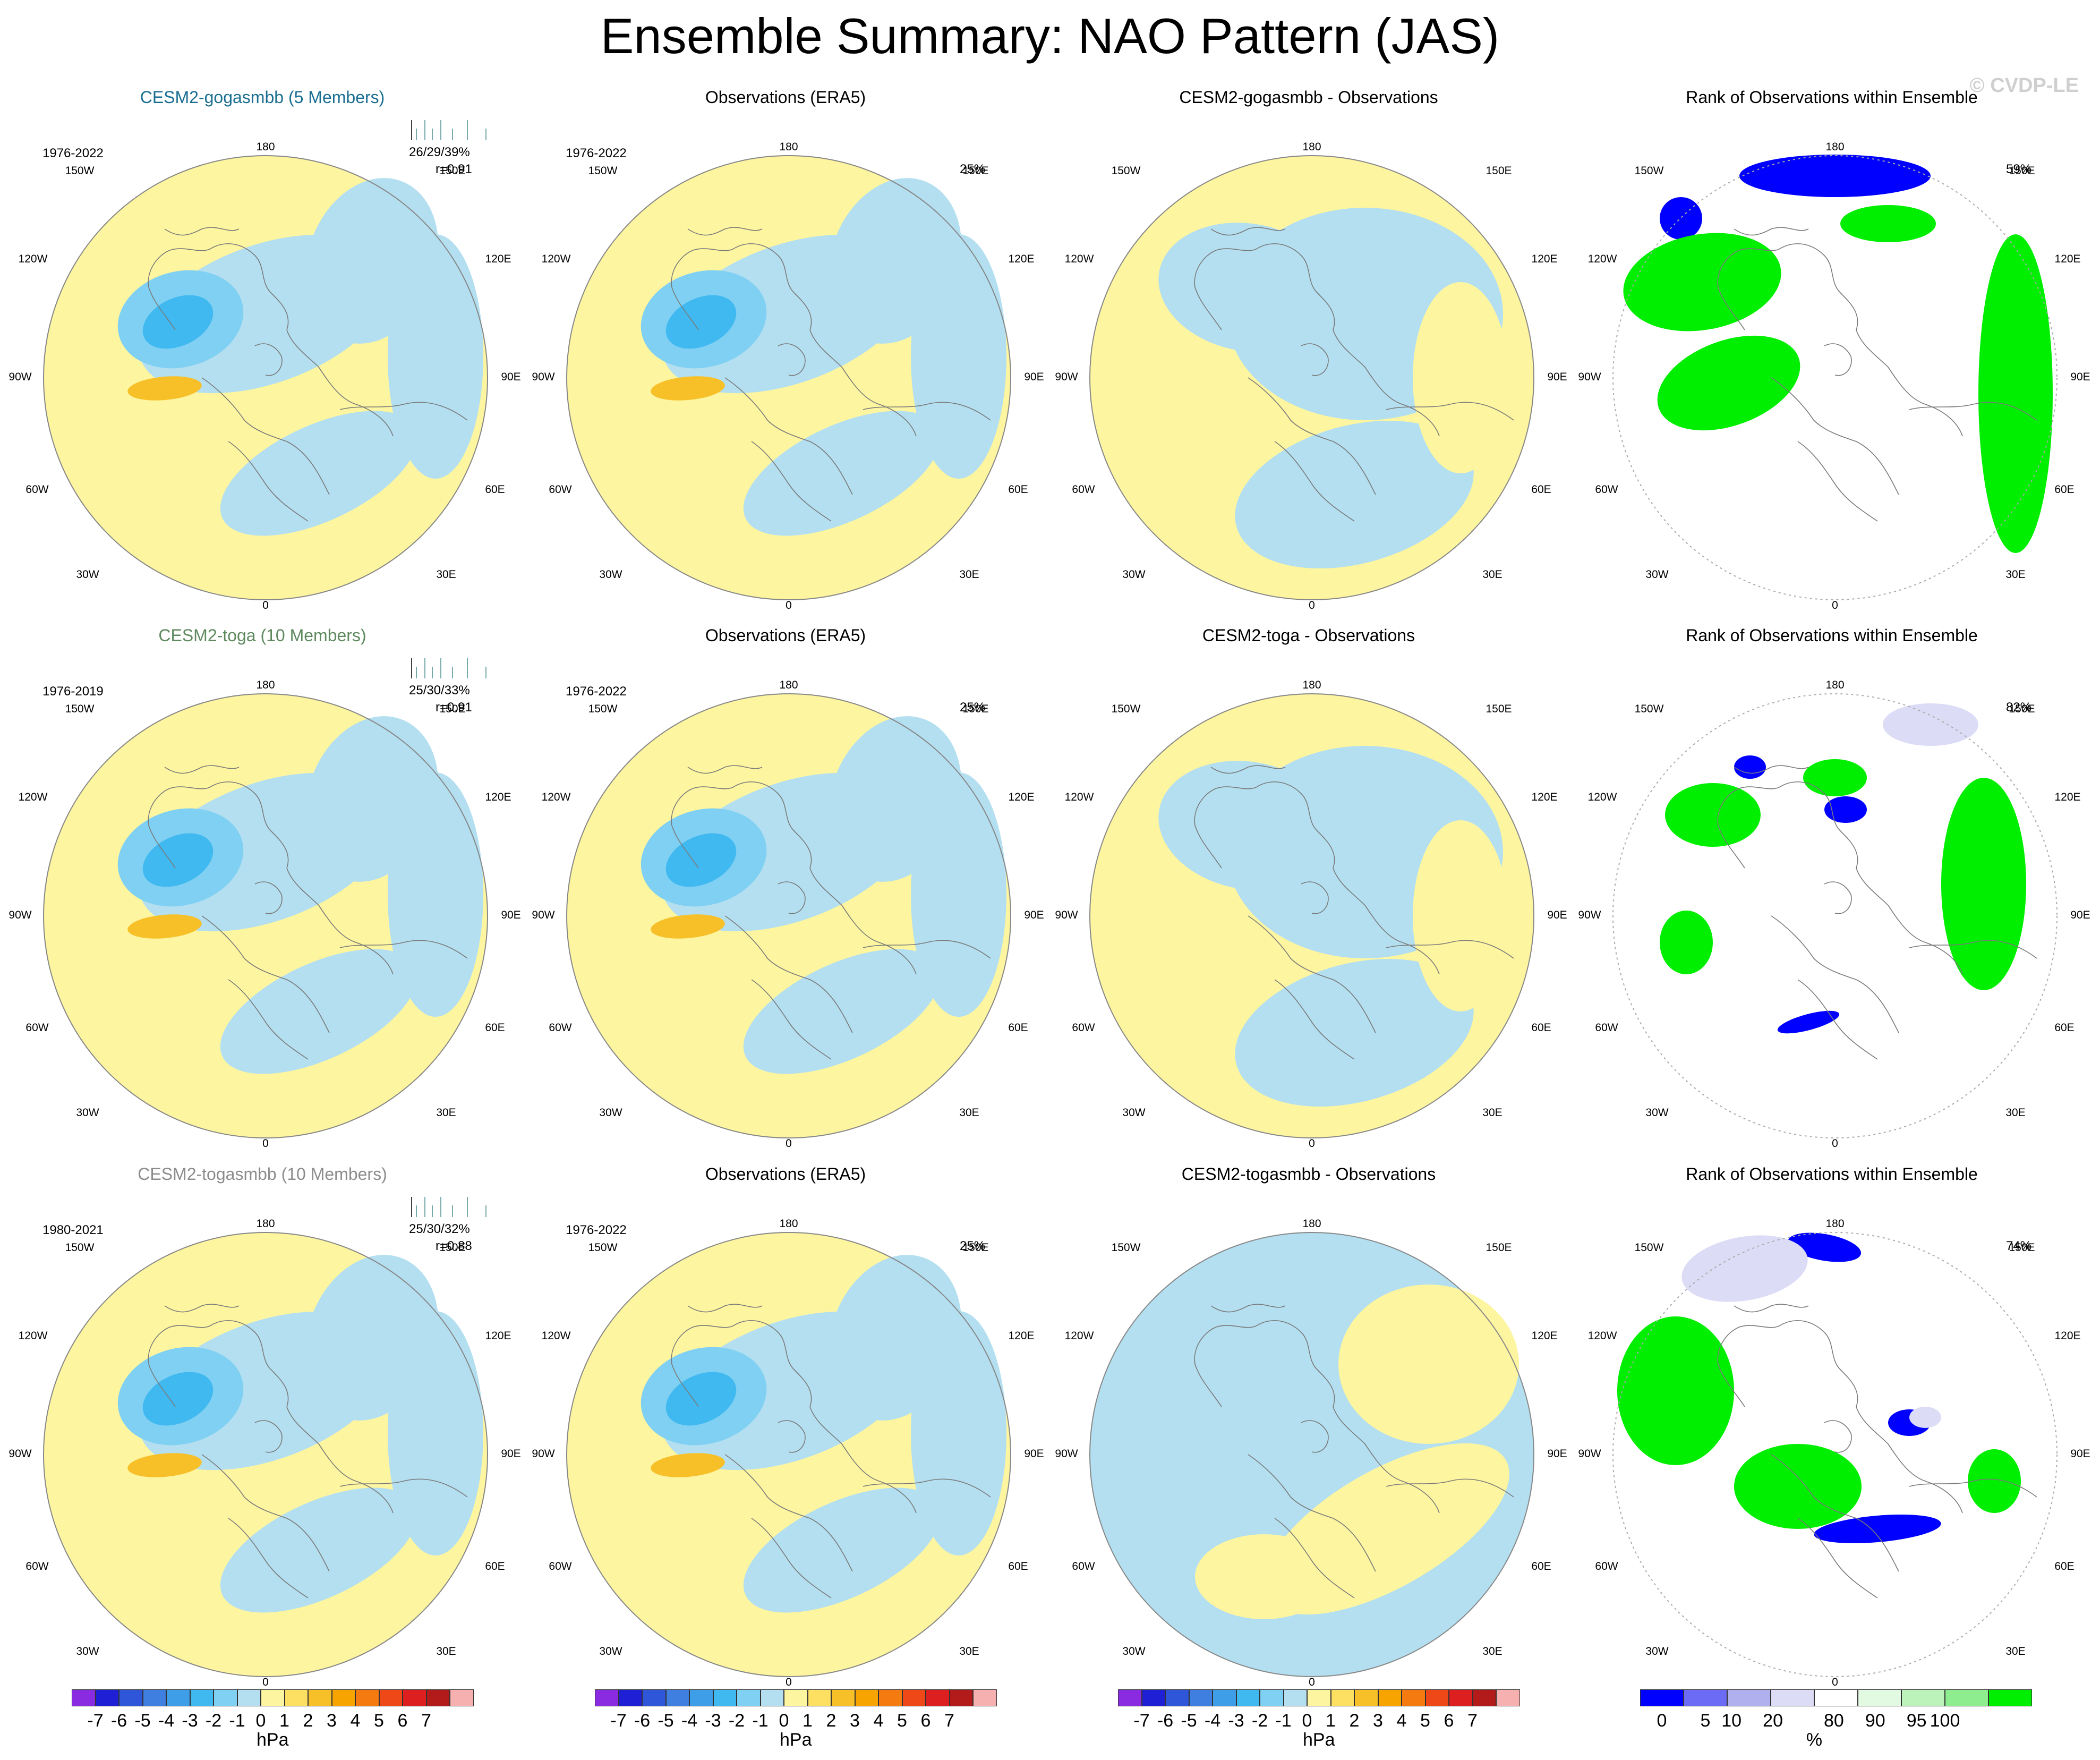 The image size is (2100, 1760). Describe the element at coordinates (1259, 1721) in the screenshot. I see `colorbar-tick-label: -2` at that location.